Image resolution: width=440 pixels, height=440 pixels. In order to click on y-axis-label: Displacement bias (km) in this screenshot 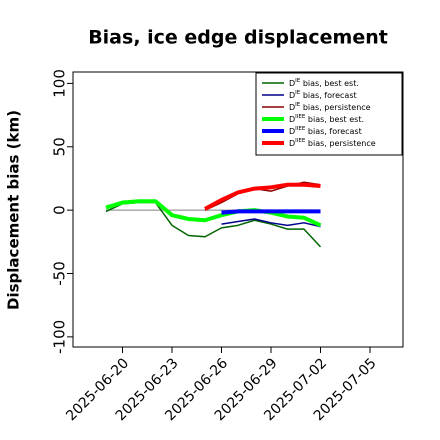, I will do `click(14, 210)`.